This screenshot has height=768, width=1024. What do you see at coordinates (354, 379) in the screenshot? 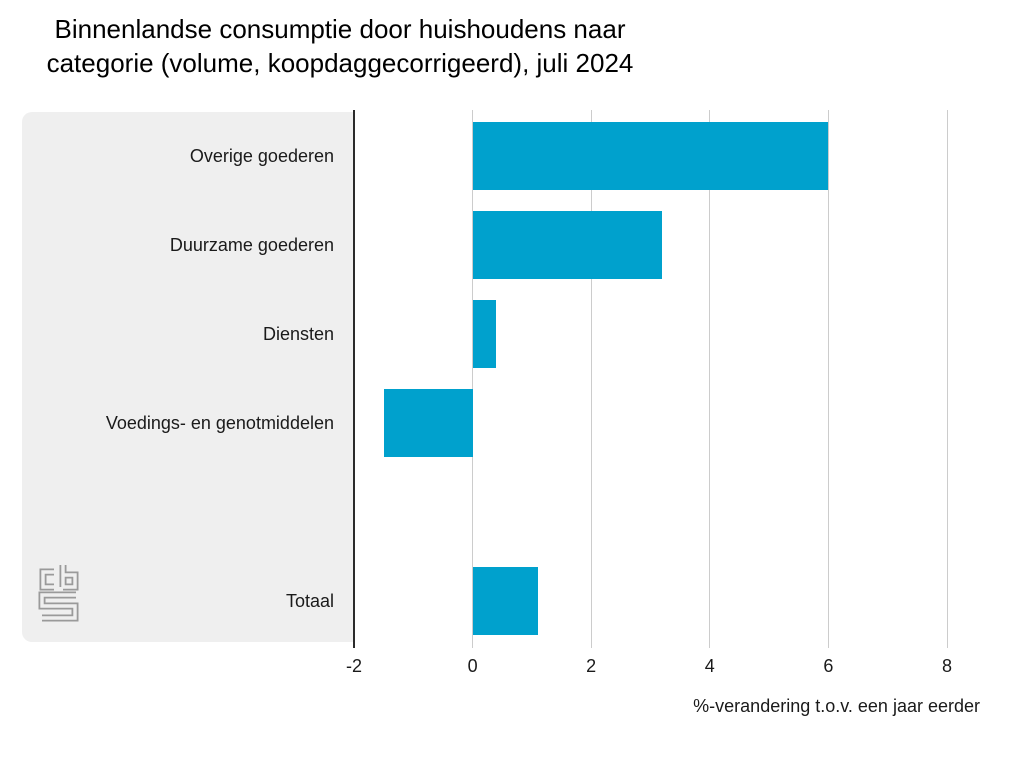
I see `y-axis-line` at bounding box center [354, 379].